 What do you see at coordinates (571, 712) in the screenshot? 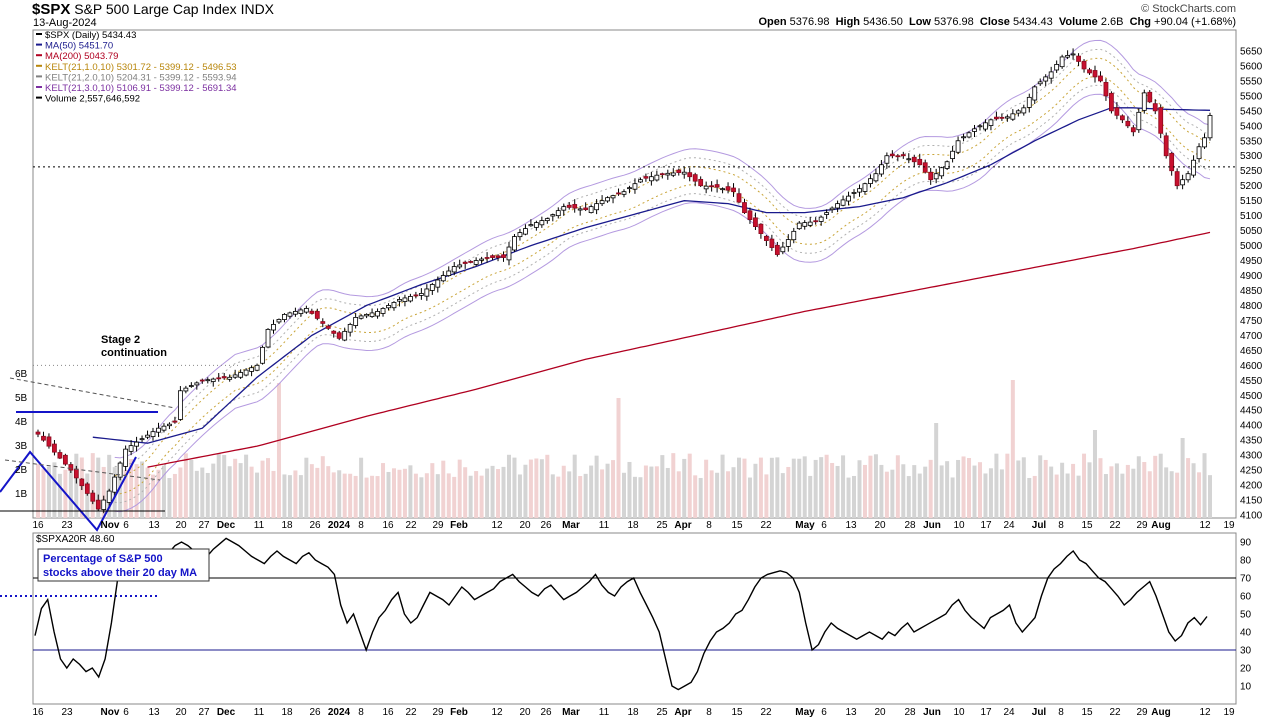
I see `date-tick-label: Mar` at bounding box center [571, 712].